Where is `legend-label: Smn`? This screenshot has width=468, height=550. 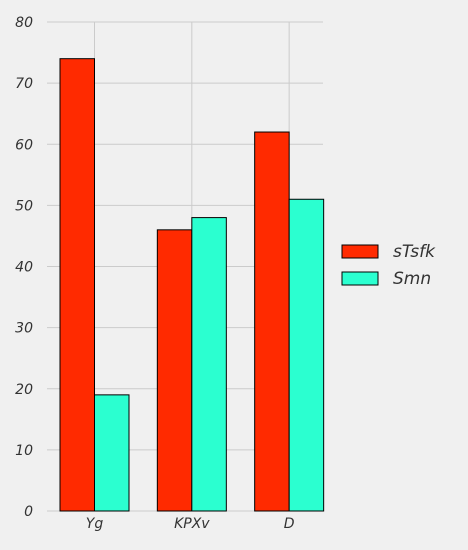
legend-label: Smn is located at coordinates (412, 279).